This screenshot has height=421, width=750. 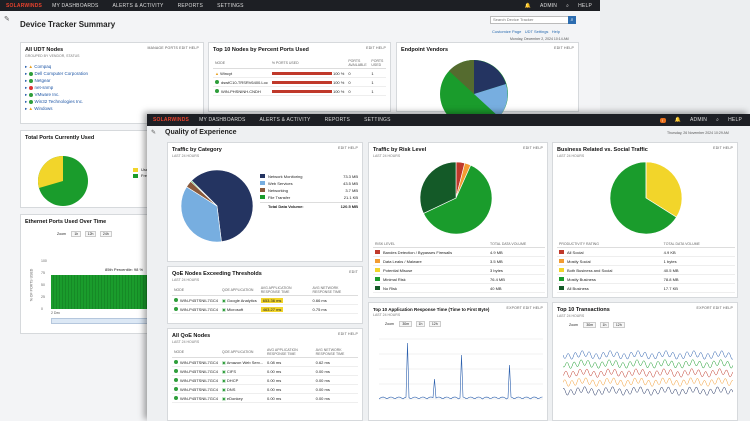 I want to click on endpoint-vendors-panel: Endpoint Vendors EDIT HELP, so click(x=487, y=85).